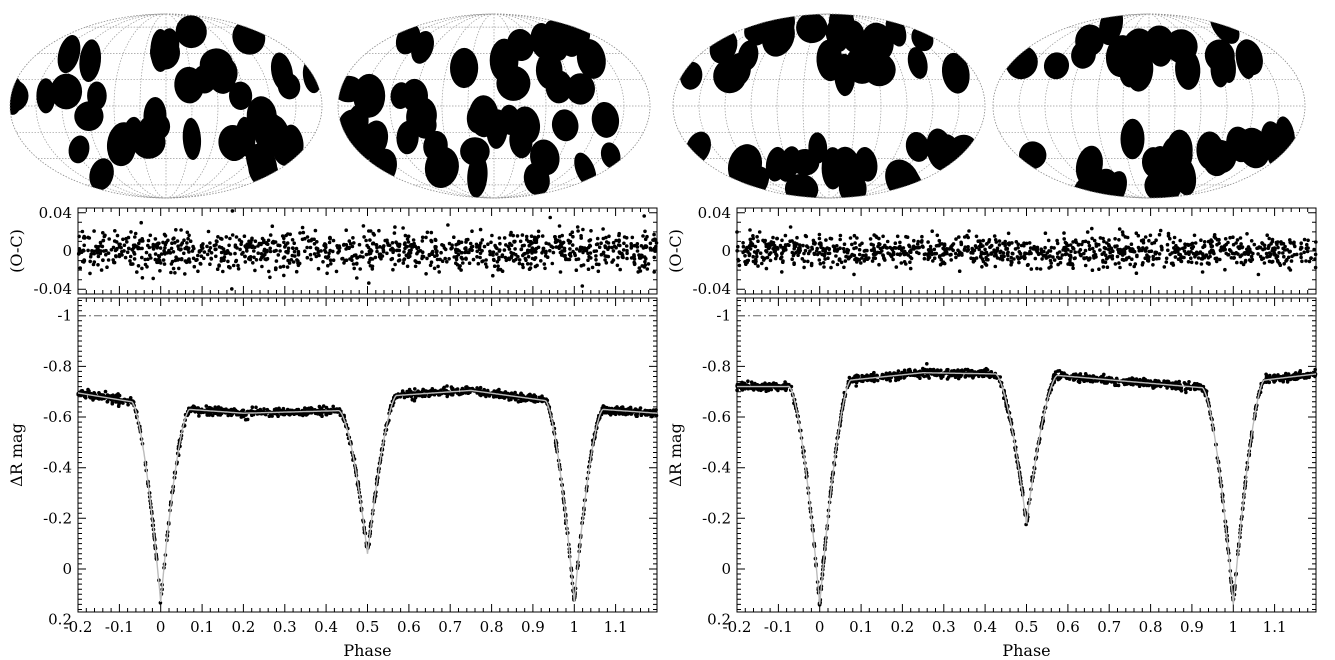  Describe the element at coordinates (479, 107) in the screenshot. I see `map-spots` at that location.